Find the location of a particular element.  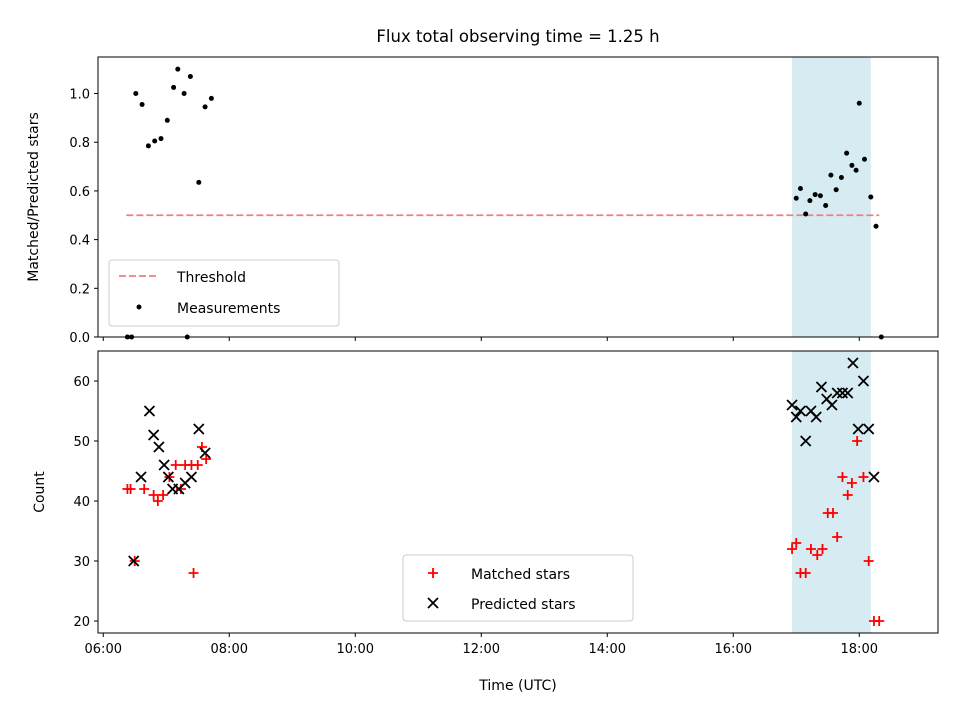

matched-legend-marker is located at coordinates (433, 573).